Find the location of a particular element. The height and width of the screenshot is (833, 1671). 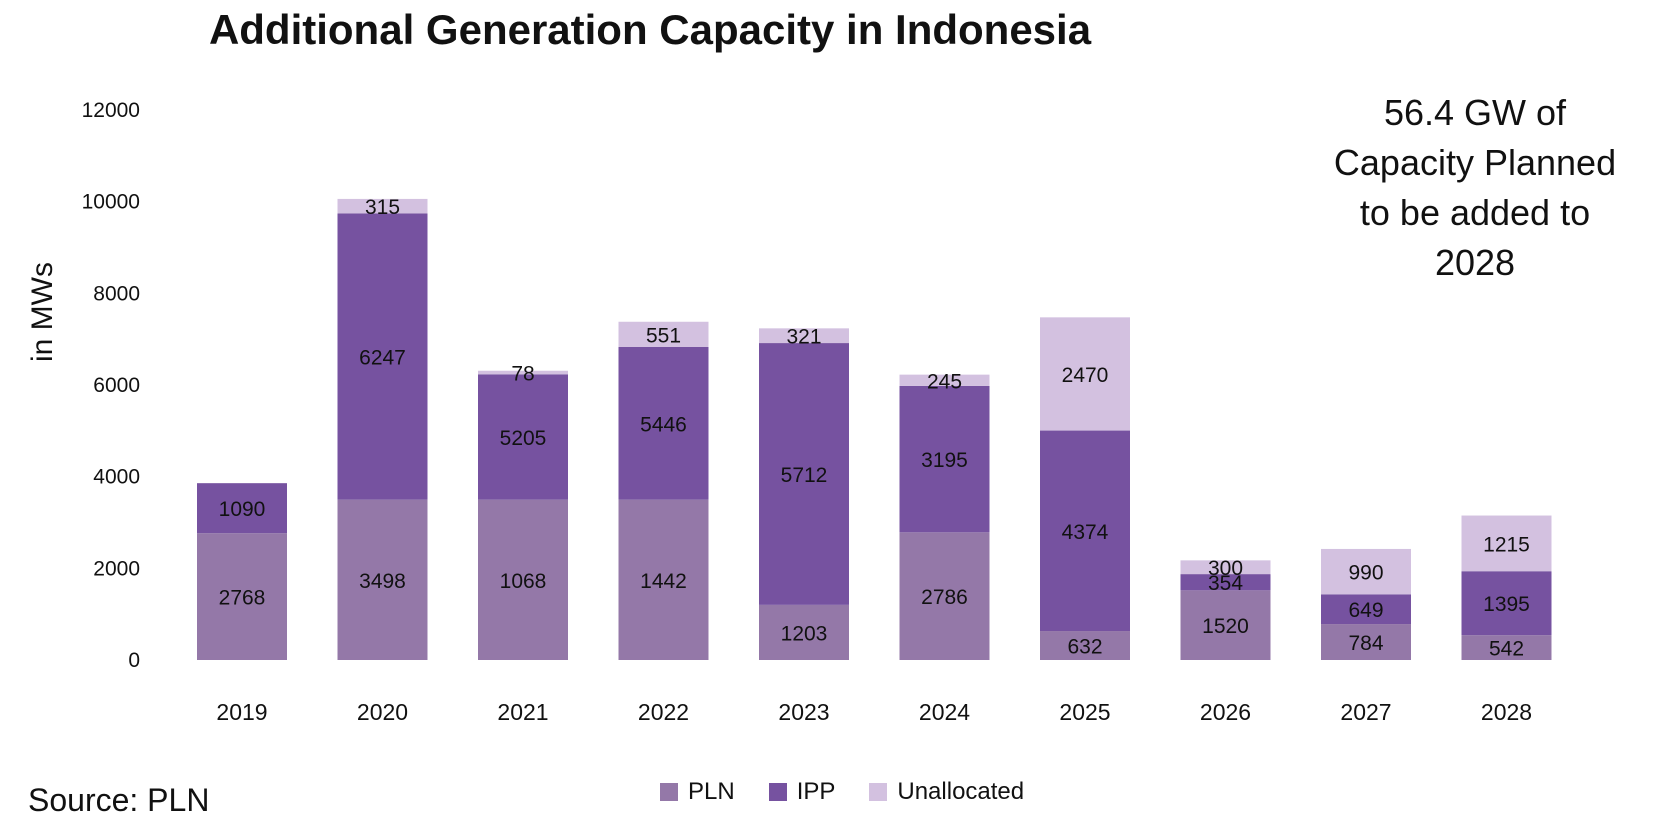

data-label-unallocated: 300 is located at coordinates (1225, 568).